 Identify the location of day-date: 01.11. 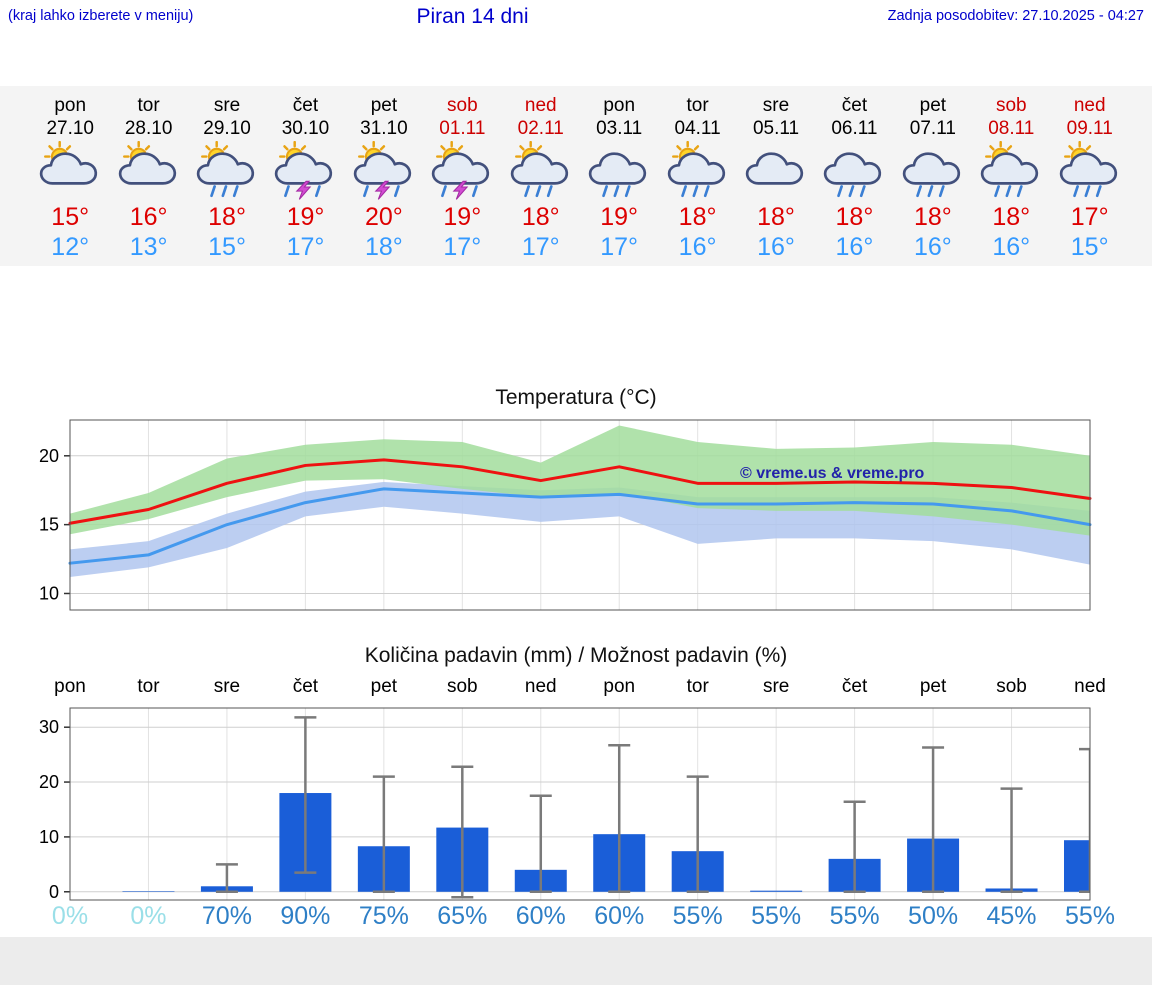
(462, 128).